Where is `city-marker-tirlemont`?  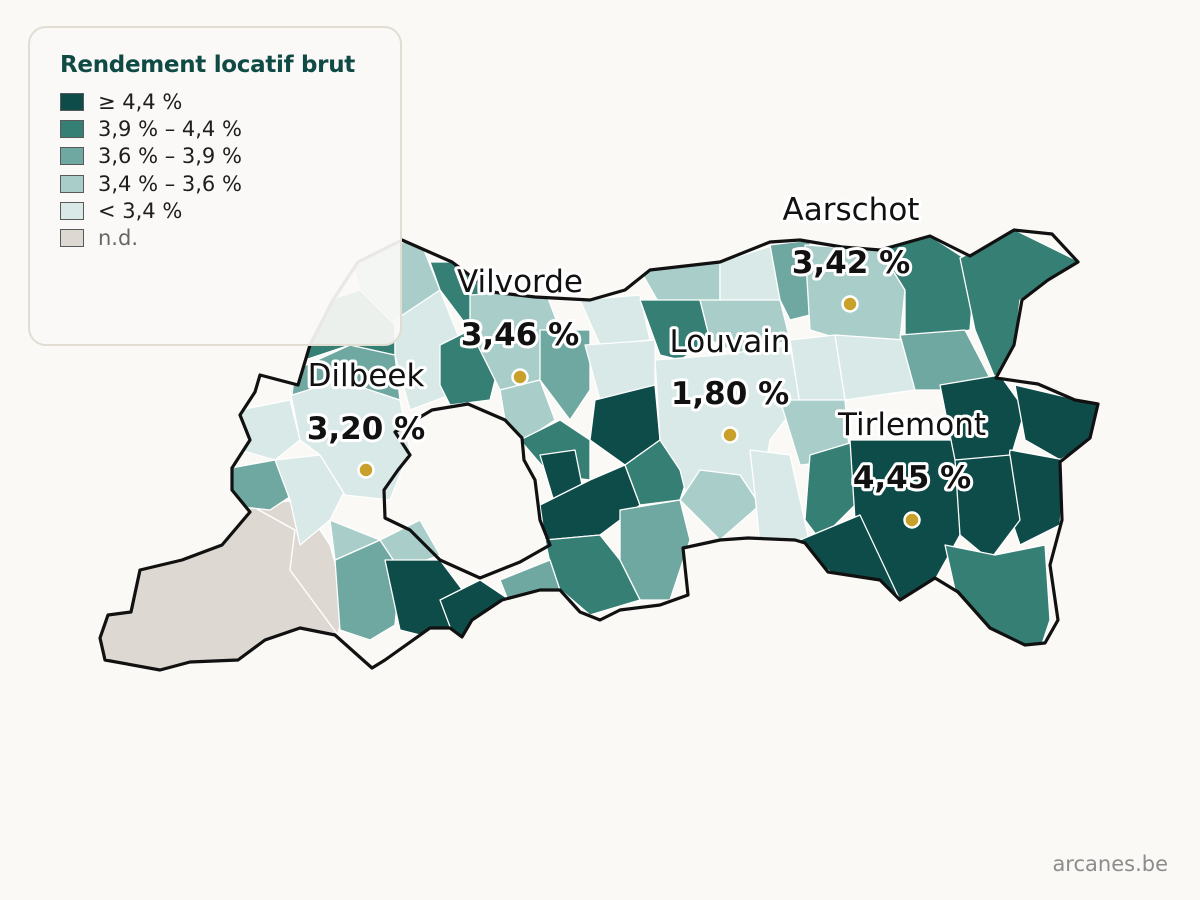 city-marker-tirlemont is located at coordinates (912, 520).